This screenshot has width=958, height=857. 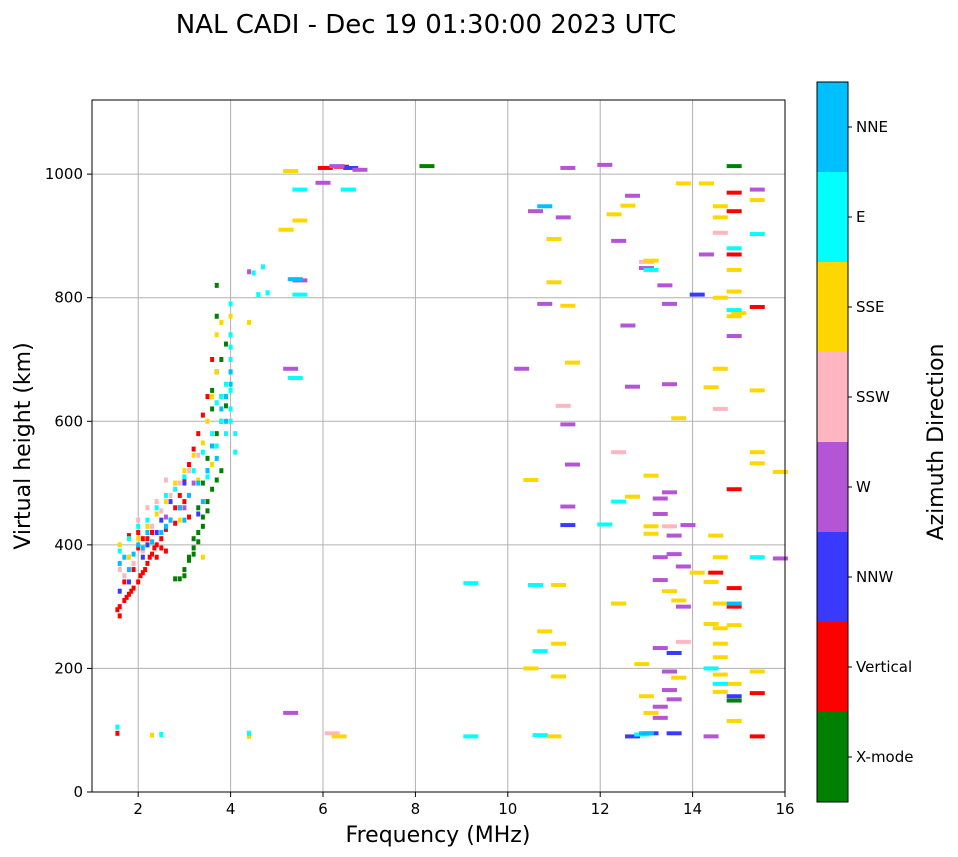 I want to click on colorbar-category-label: X-mode, so click(x=884, y=757).